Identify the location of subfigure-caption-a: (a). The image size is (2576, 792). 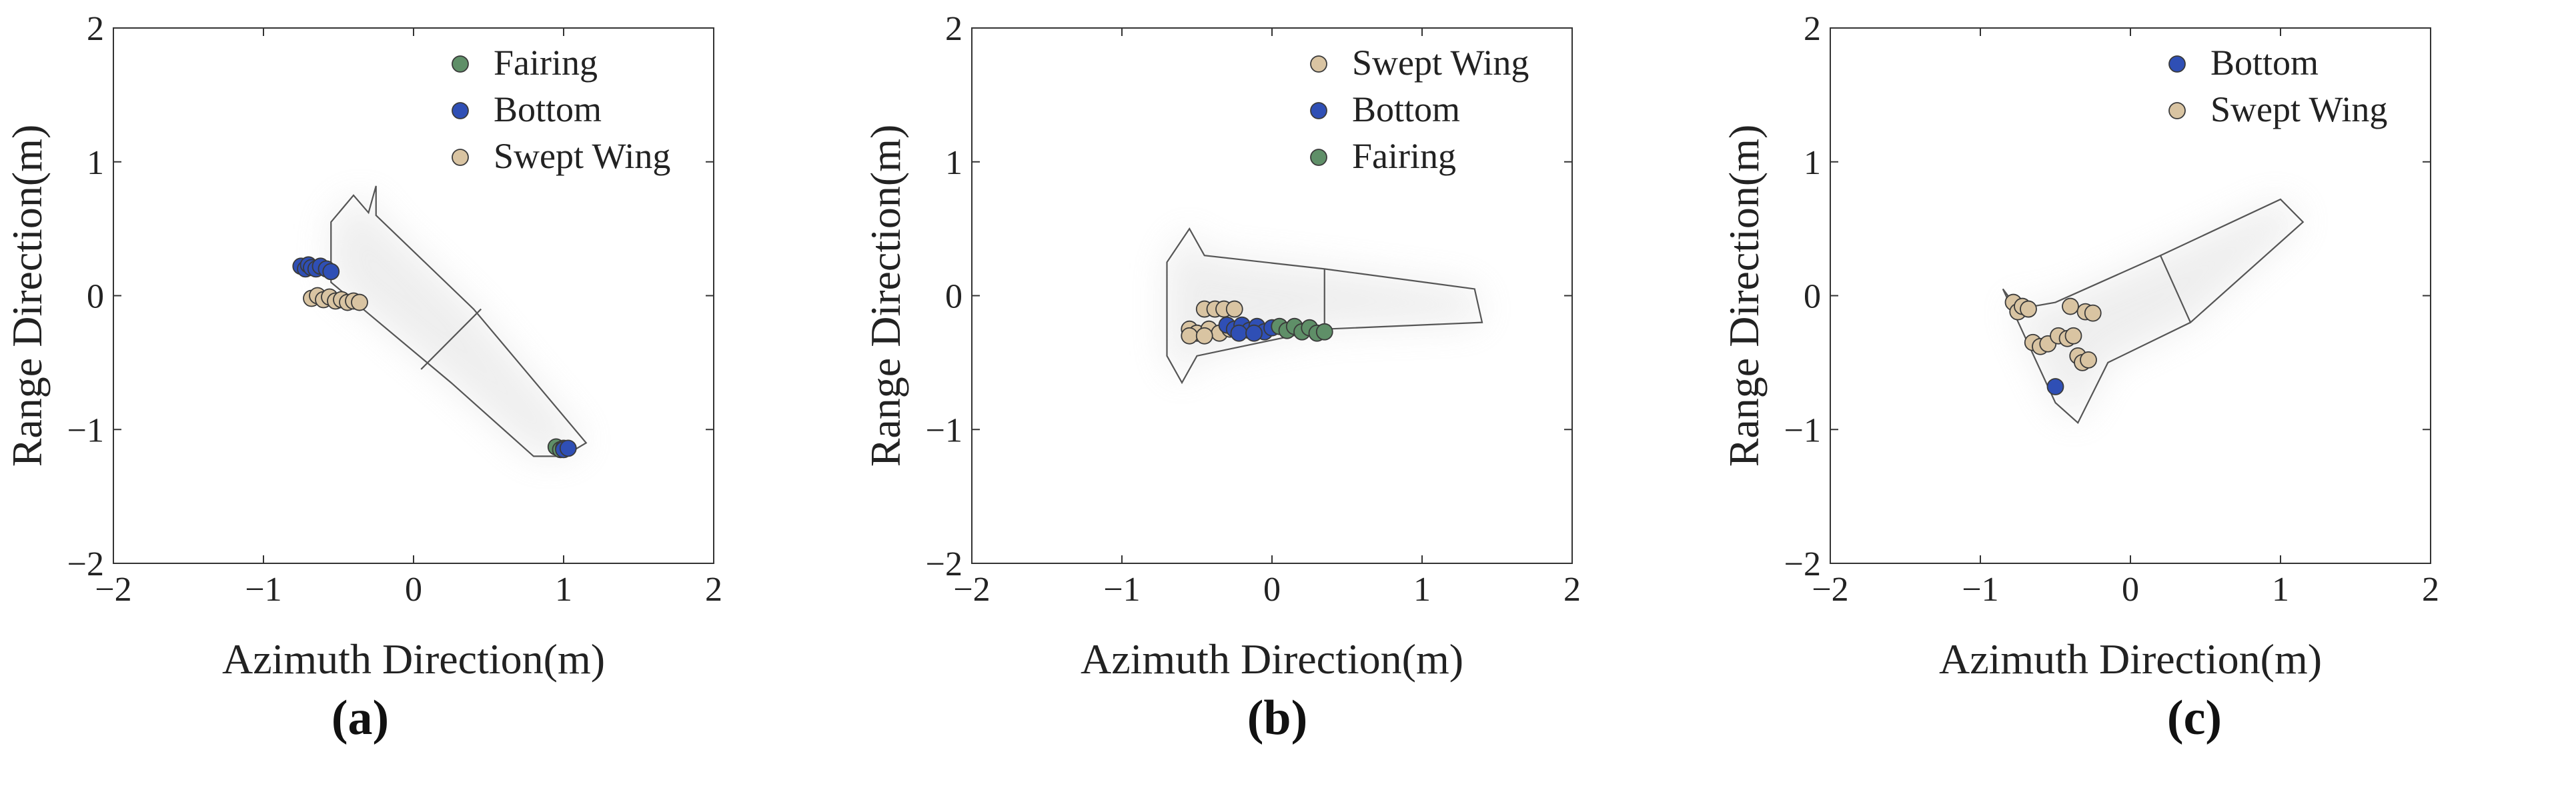
(360, 718).